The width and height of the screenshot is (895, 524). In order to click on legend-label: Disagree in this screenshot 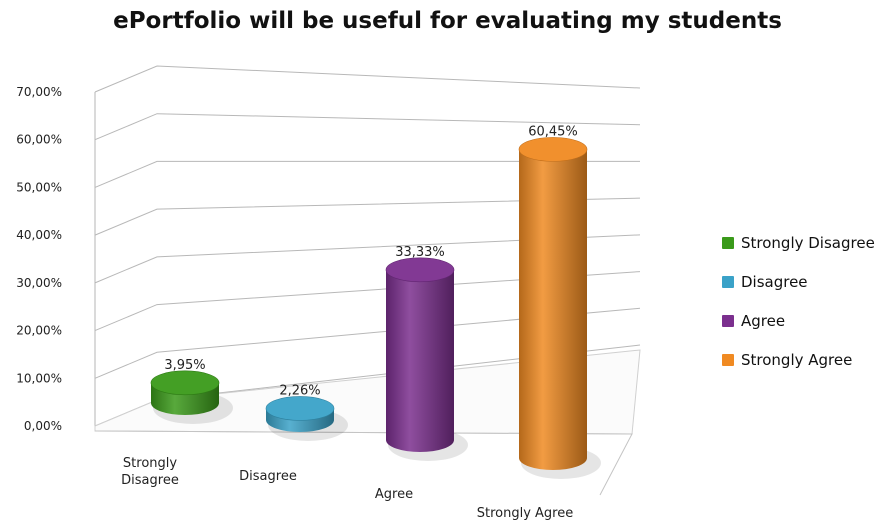, I will do `click(774, 282)`.